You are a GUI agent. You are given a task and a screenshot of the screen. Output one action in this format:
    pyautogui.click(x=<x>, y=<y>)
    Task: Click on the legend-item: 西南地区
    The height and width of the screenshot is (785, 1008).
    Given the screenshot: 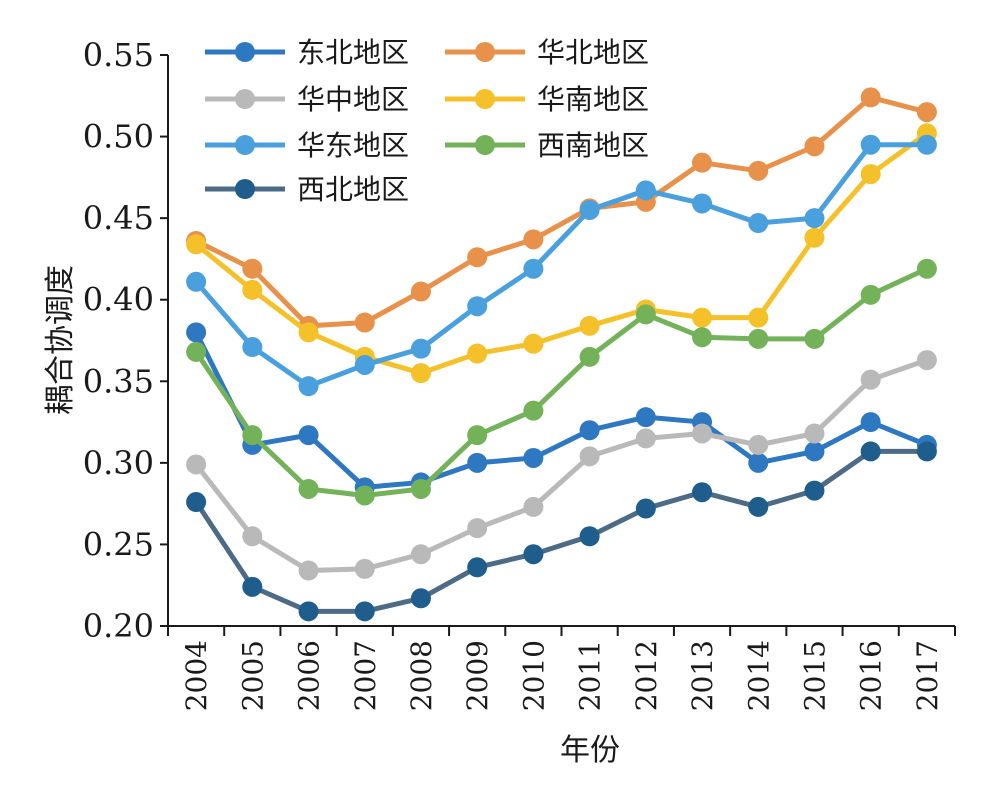 What is the action you would take?
    pyautogui.click(x=547, y=145)
    